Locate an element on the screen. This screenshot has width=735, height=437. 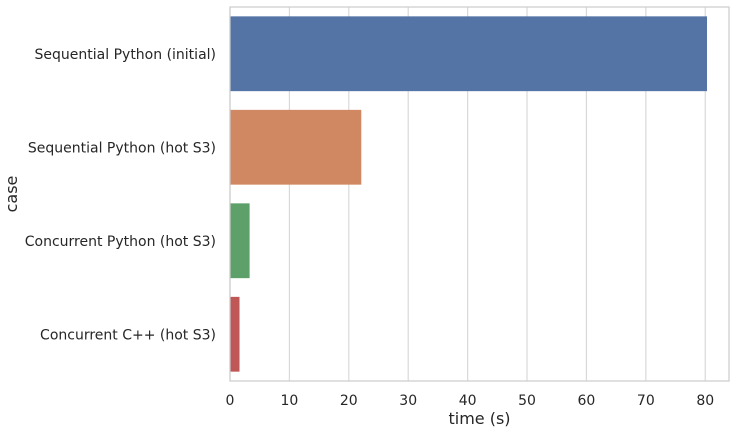
x-tick-label: 0 is located at coordinates (230, 401).